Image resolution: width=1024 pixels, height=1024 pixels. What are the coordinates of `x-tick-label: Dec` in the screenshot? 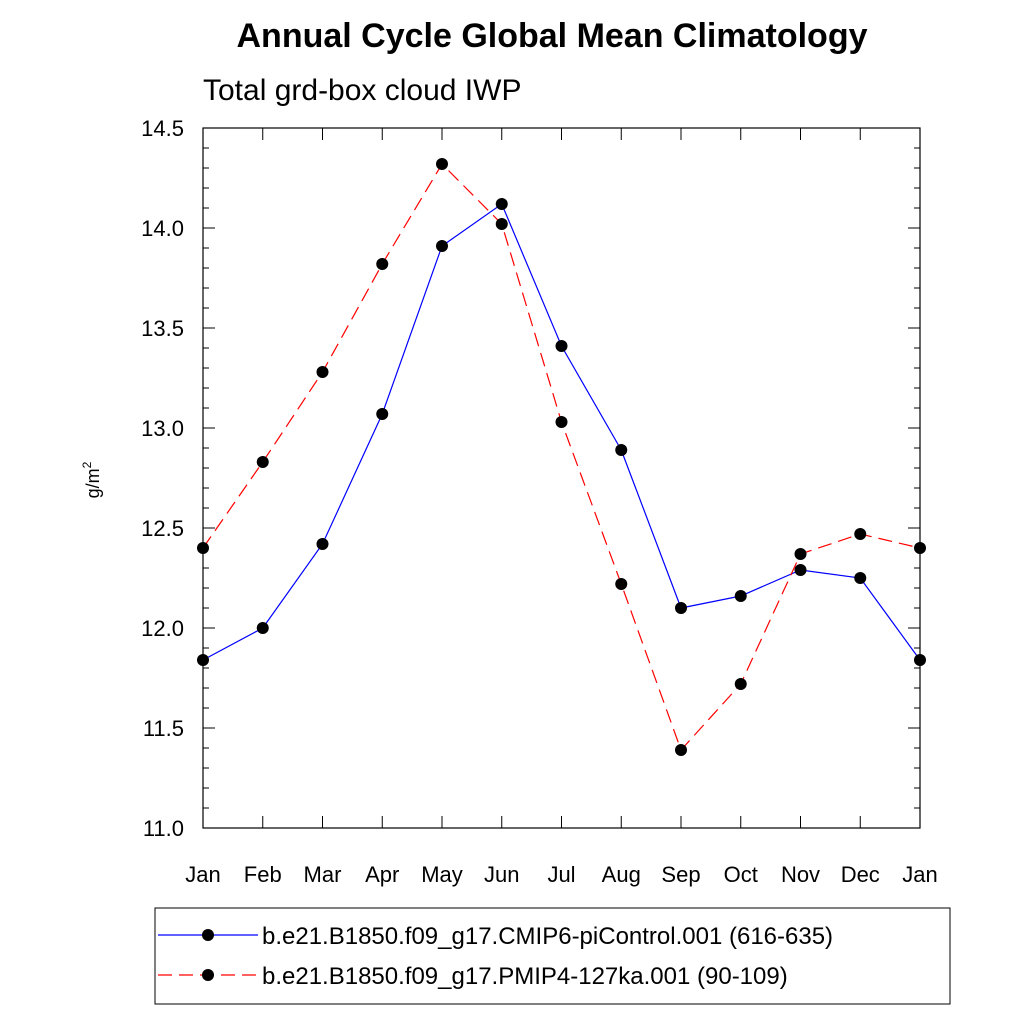 It's located at (860, 874).